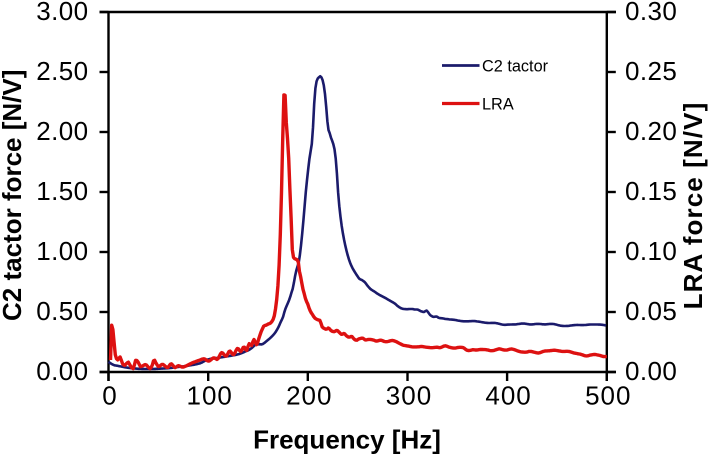  Describe the element at coordinates (347, 440) in the screenshot. I see `svg-text: Frequency [Hz]` at that location.